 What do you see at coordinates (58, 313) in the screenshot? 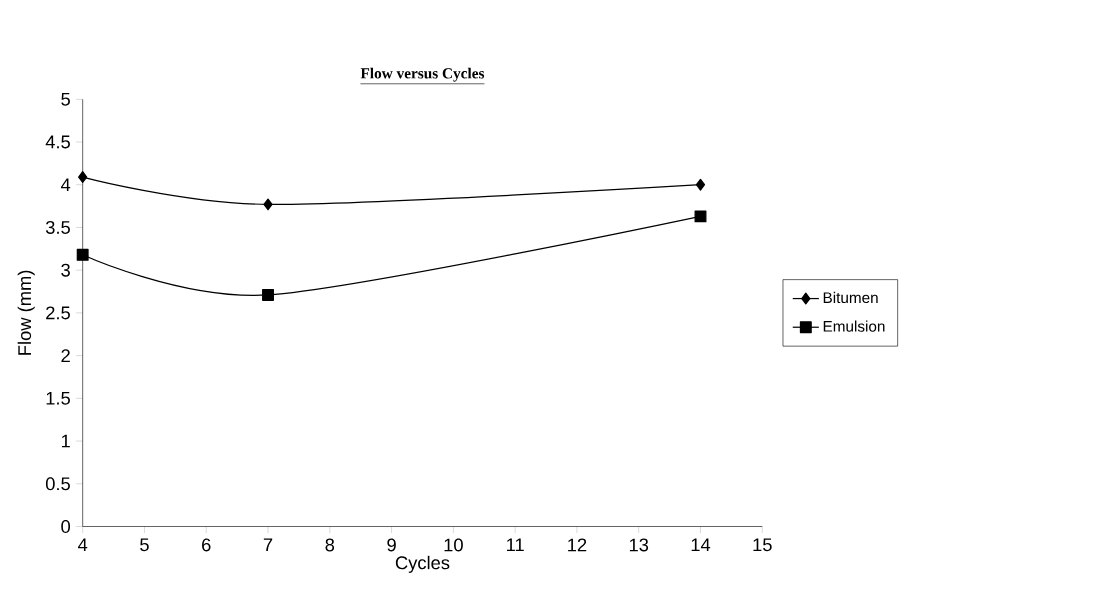
I see `y-tick-label: 2.5` at bounding box center [58, 313].